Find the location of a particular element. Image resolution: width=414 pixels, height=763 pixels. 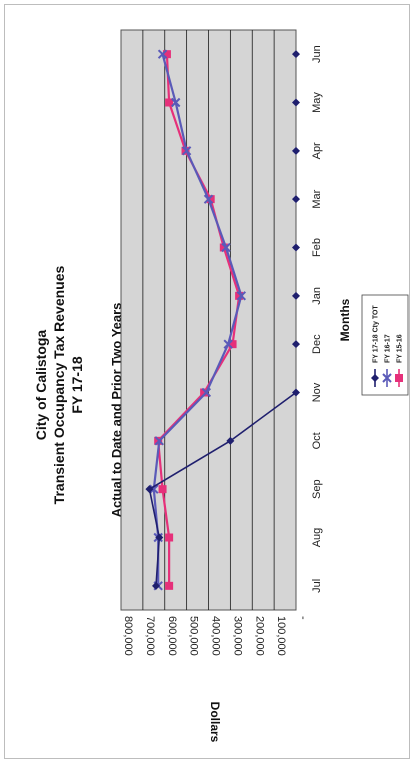

y-tick-label: 500,000 is located at coordinates (194, 636).